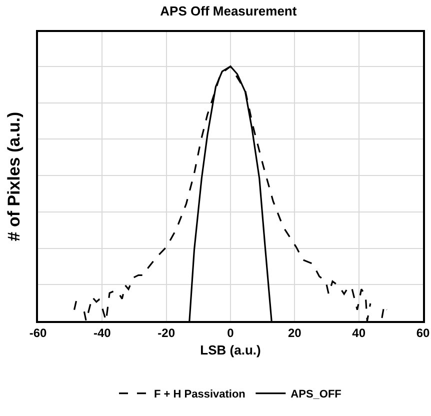 Image resolution: width=431 pixels, height=416 pixels. What do you see at coordinates (316, 394) in the screenshot?
I see `legend-label: APS_OFF` at bounding box center [316, 394].